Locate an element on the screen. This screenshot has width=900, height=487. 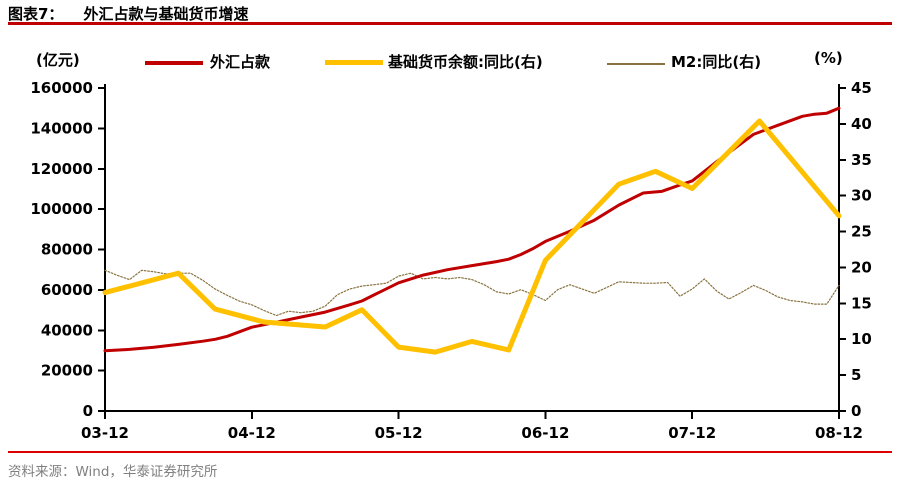
x-tick-label: 04-12 is located at coordinates (252, 433).